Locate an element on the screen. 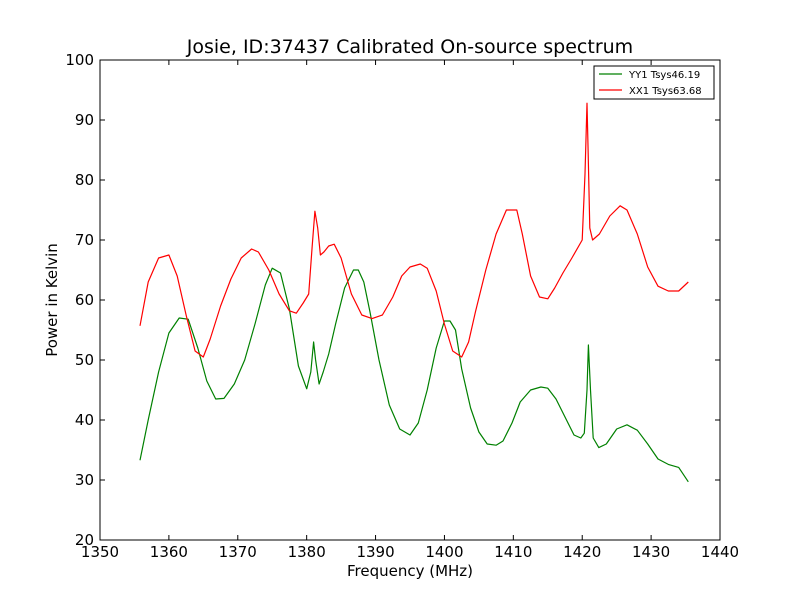 The height and width of the screenshot is (600, 800). legend-label: XX1 Tsys63.68 is located at coordinates (665, 91).